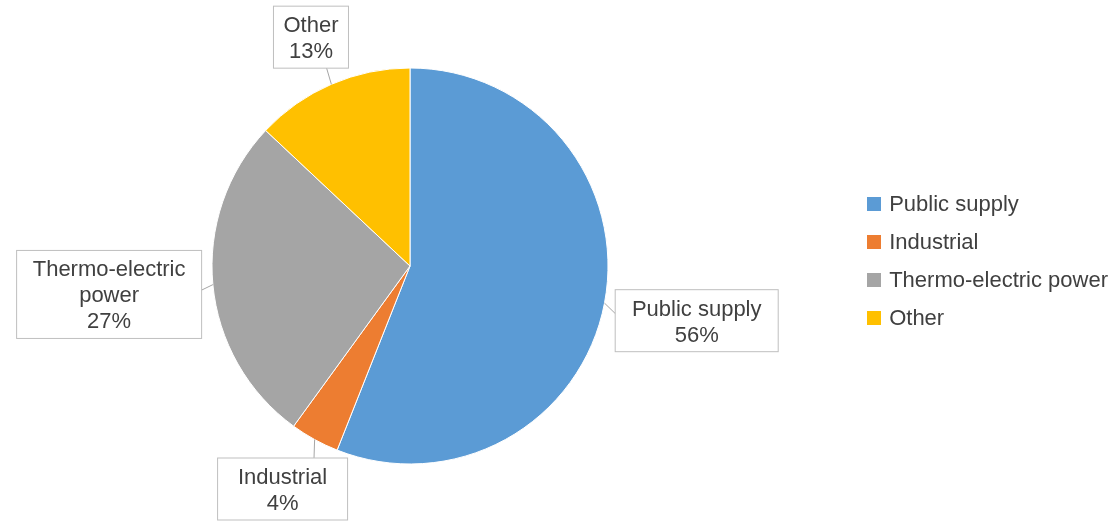  What do you see at coordinates (311, 25) in the screenshot?
I see `slice-label: Other` at bounding box center [311, 25].